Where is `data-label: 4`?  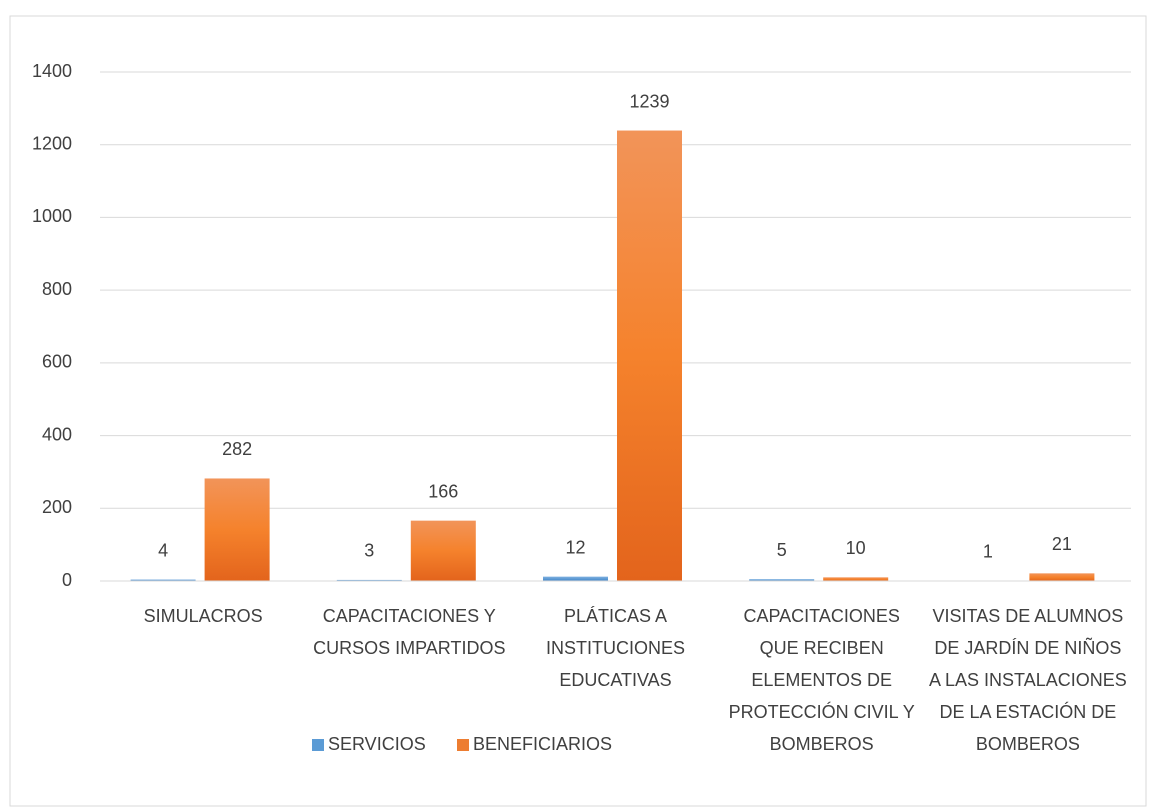
data-label: 4 is located at coordinates (163, 550).